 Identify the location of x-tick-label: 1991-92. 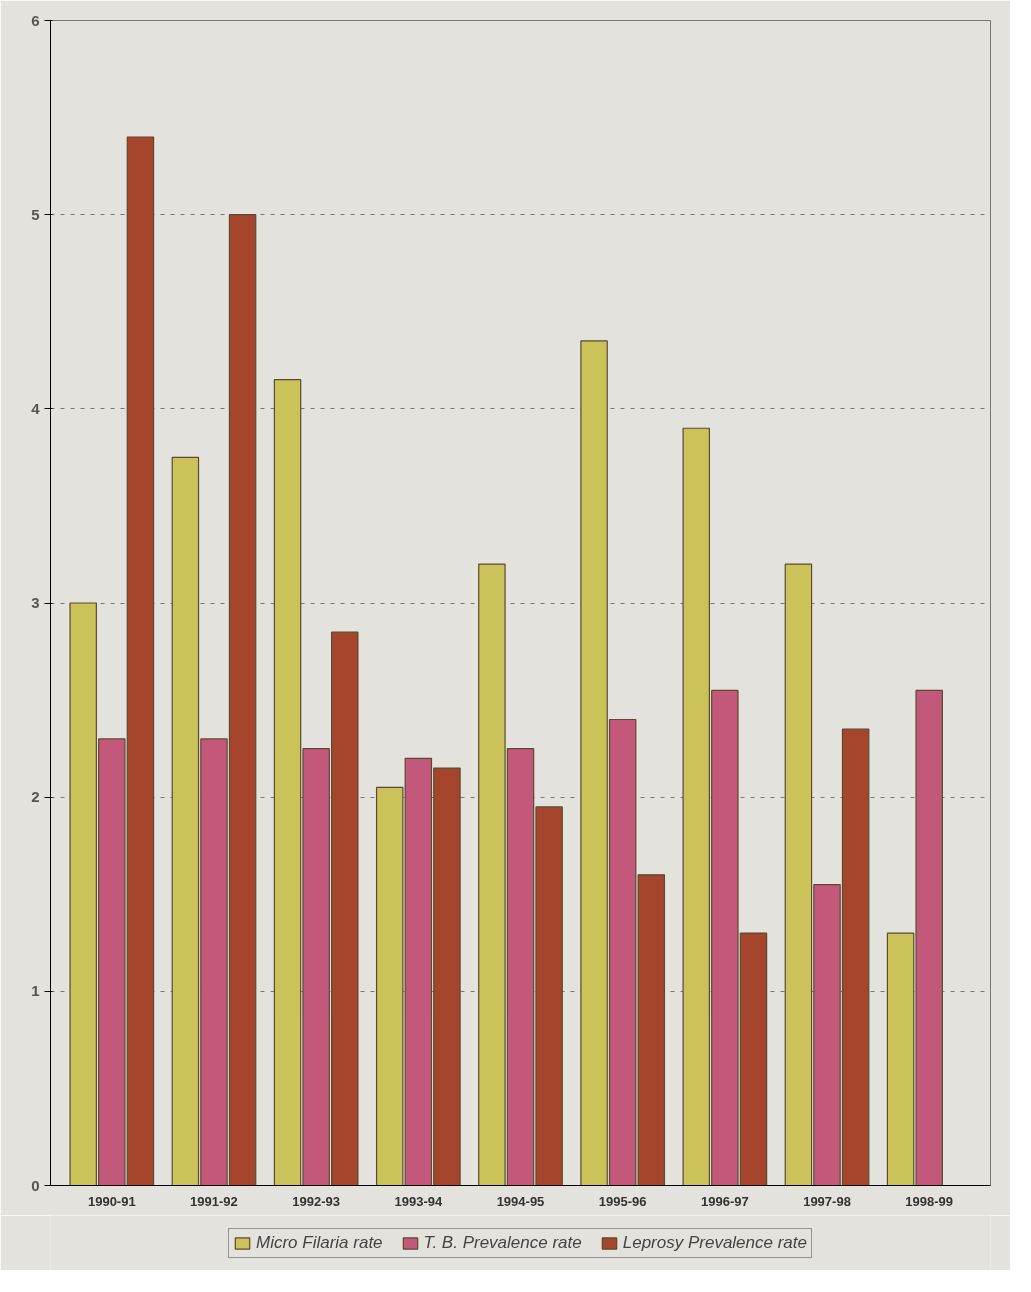
(214, 1201).